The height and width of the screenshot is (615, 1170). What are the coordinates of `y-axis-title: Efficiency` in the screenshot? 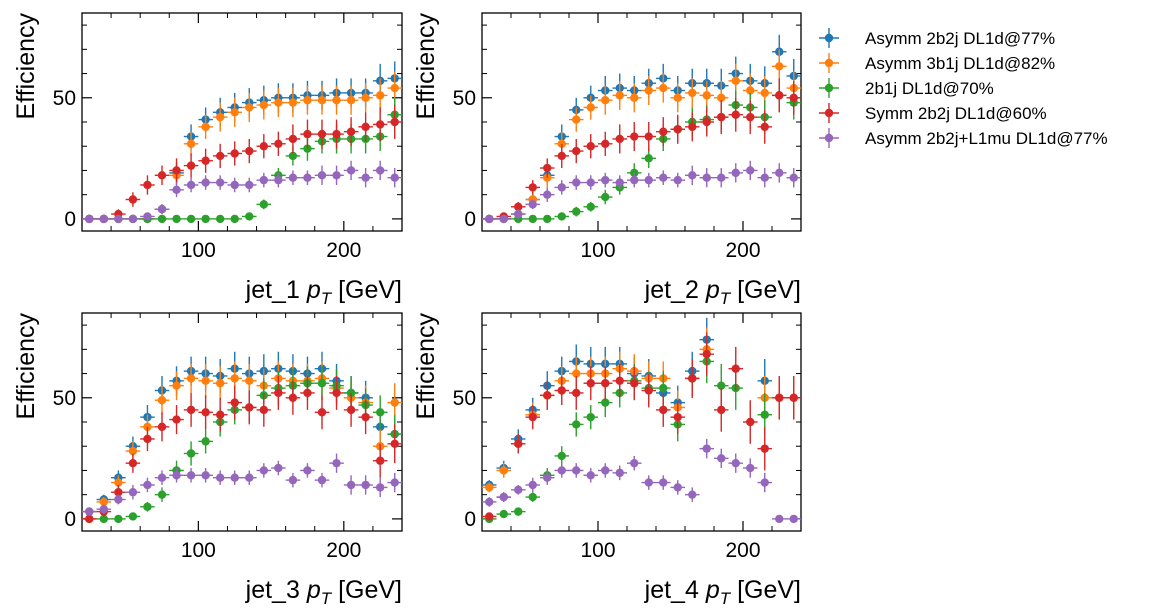 It's located at (26, 366).